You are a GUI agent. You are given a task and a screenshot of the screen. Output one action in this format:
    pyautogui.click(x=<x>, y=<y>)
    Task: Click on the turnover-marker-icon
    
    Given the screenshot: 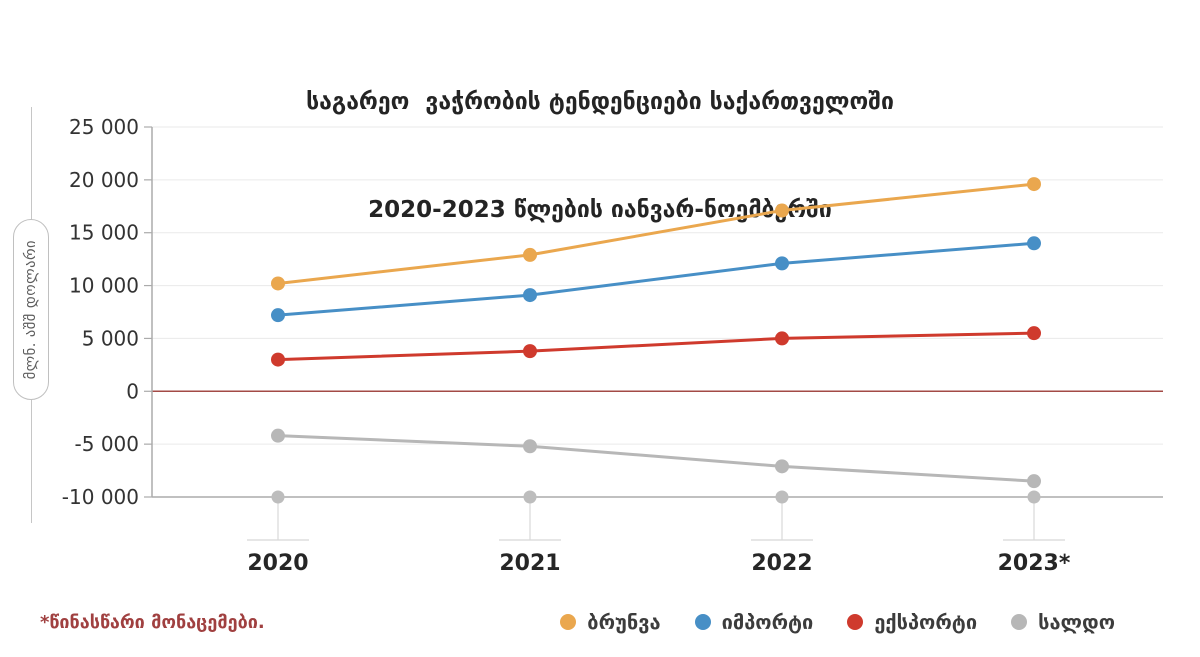 What is the action you would take?
    pyautogui.click(x=568, y=622)
    